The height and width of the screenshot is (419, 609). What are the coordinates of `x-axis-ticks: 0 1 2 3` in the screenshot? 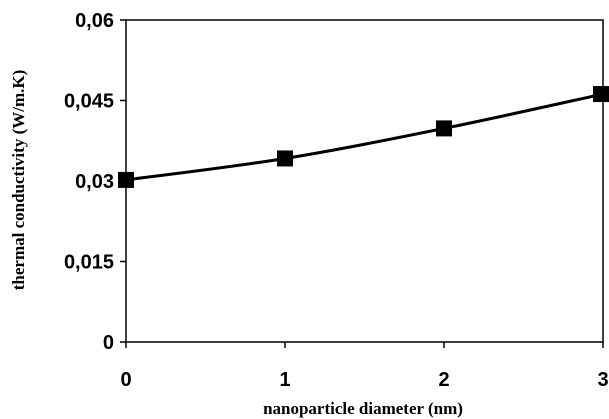 It's located at (364, 366).